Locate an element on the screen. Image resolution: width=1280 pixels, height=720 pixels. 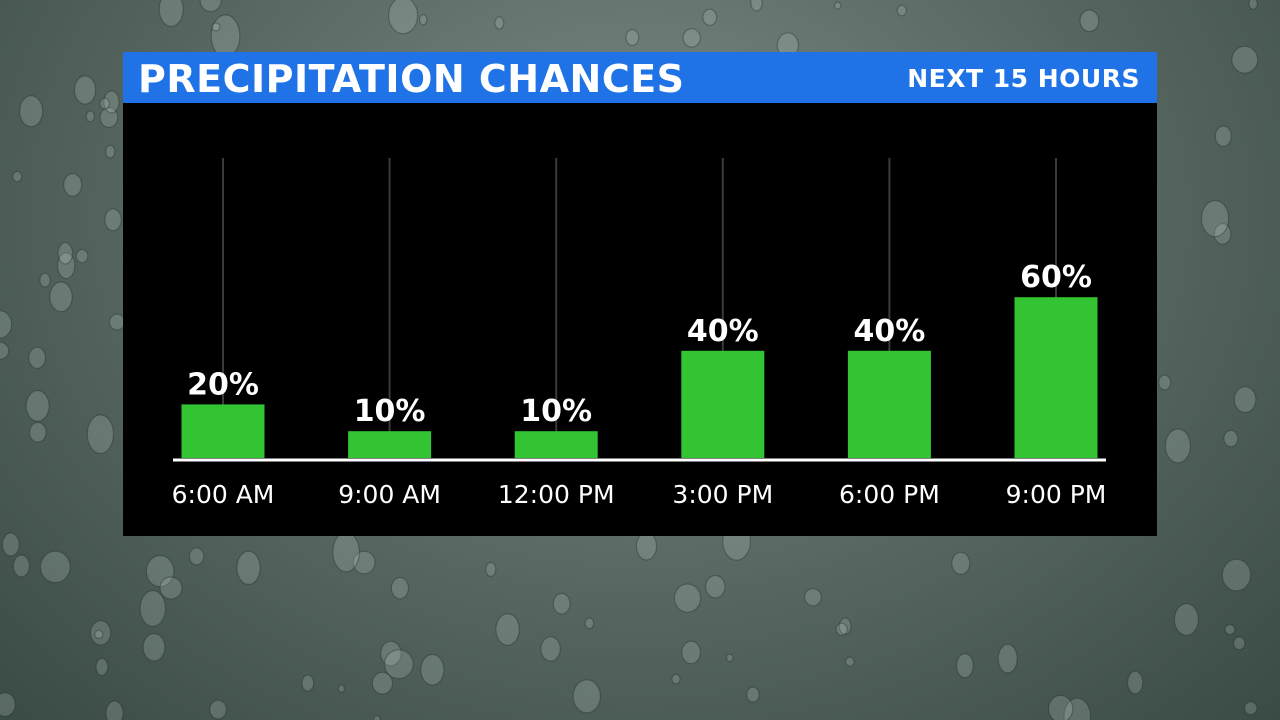
x-tick-label: 9:00 AM is located at coordinates (389, 494).